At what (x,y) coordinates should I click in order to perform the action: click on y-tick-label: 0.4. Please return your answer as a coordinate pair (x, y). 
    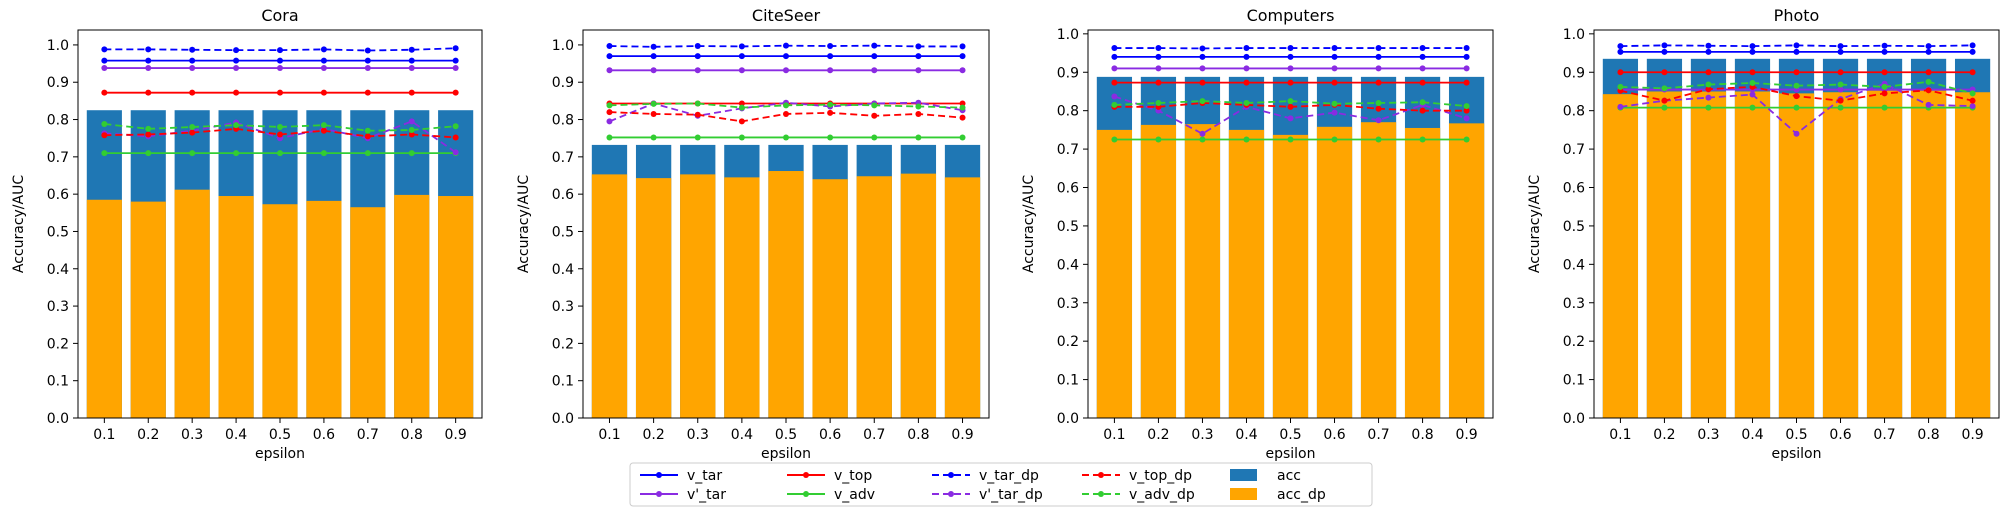
    Looking at the image, I should click on (1068, 265).